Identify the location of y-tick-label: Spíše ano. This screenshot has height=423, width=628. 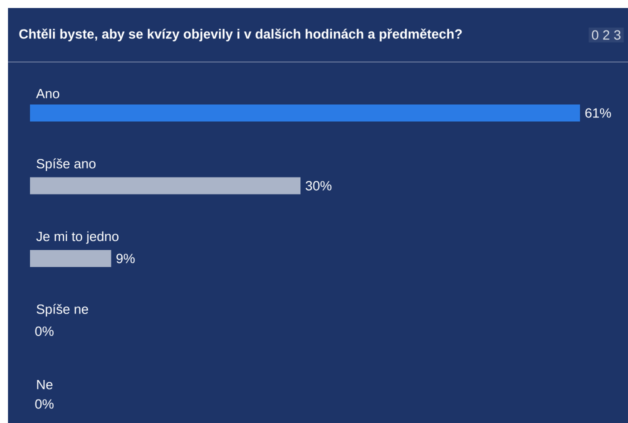
(66, 165).